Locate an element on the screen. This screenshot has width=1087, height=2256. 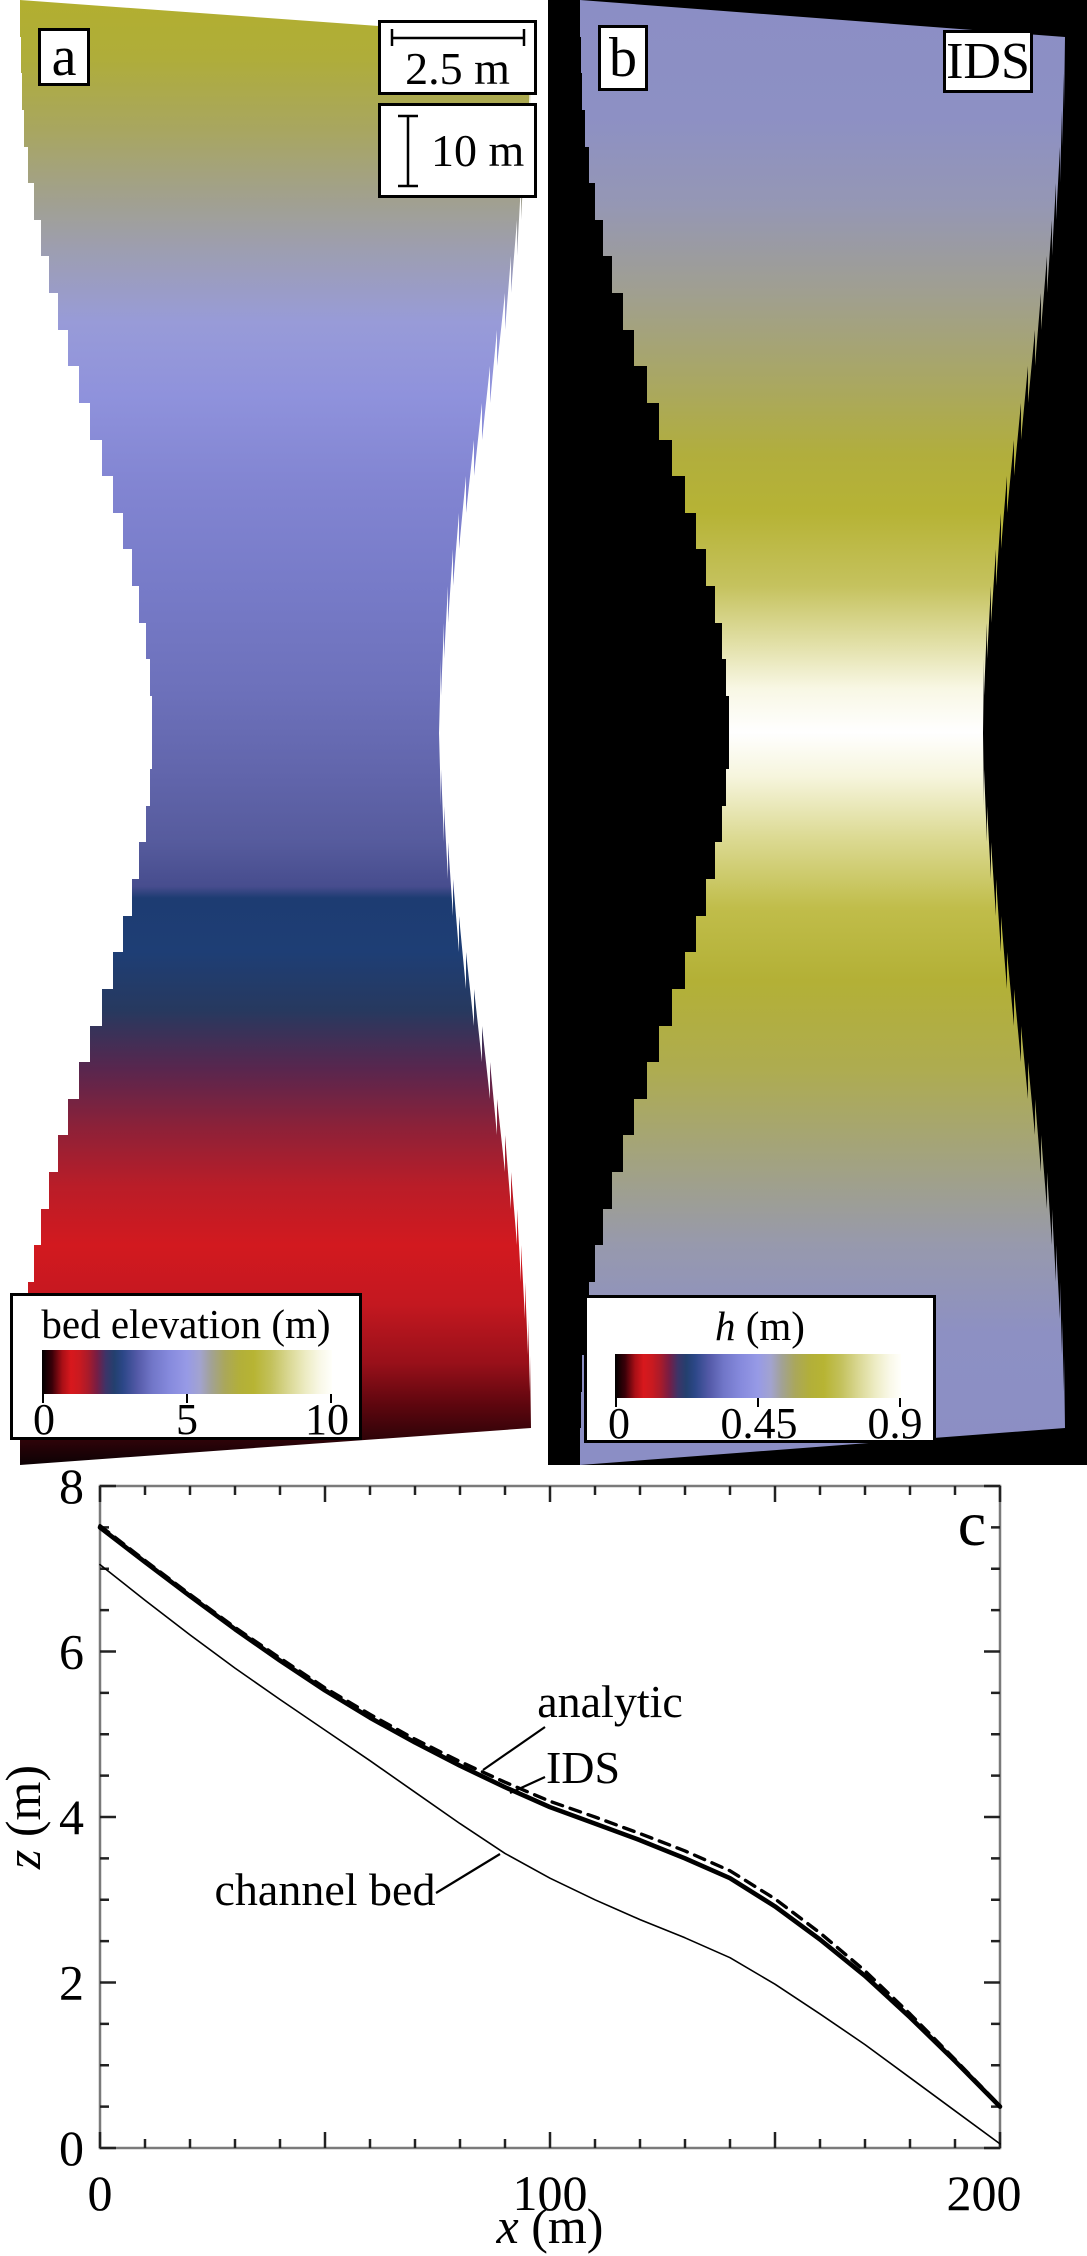
x-tick-label: 100 is located at coordinates (550, 2193).